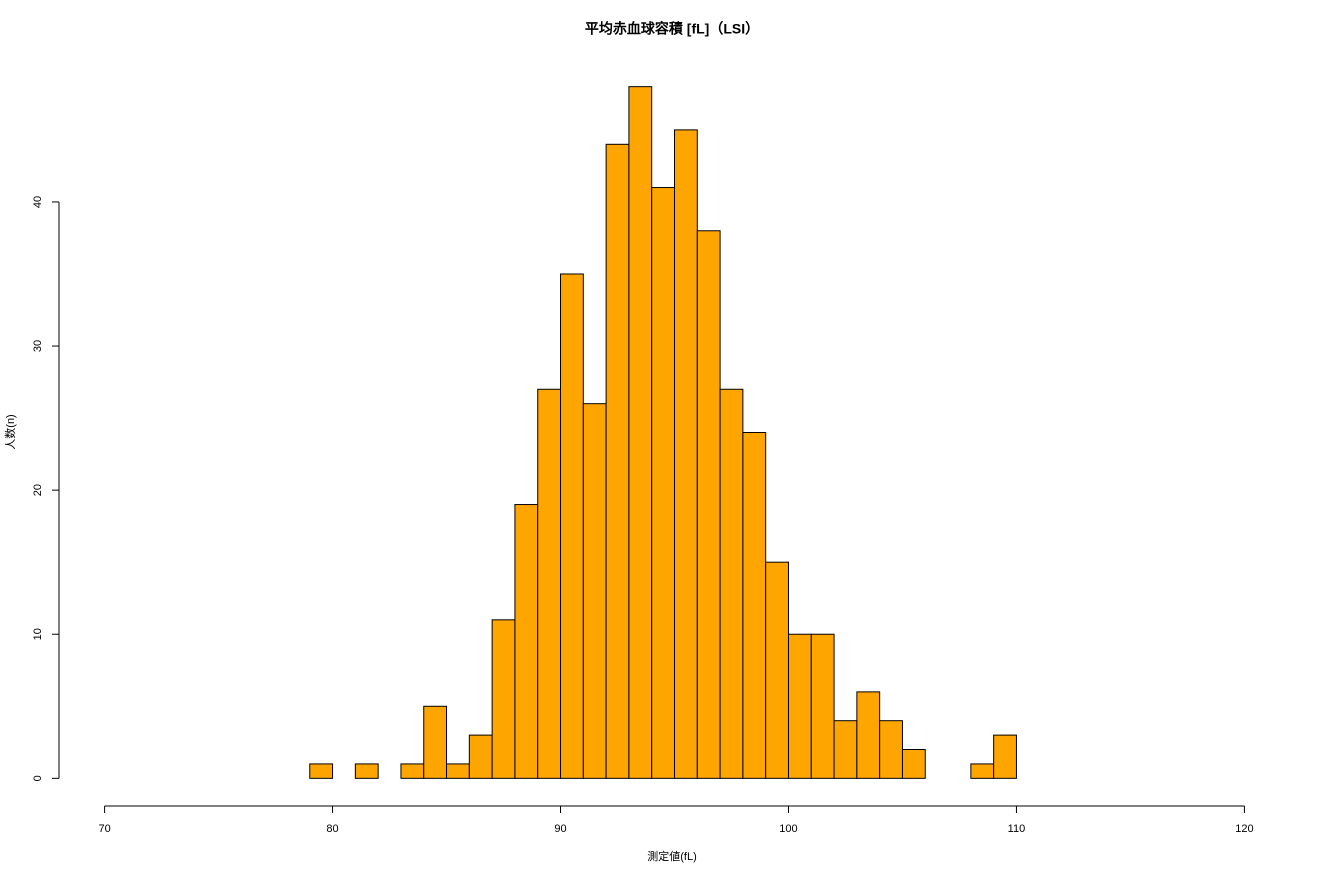 This screenshot has width=1320, height=880. Describe the element at coordinates (672, 856) in the screenshot. I see `x-axis-label: 測定値(fL)` at that location.